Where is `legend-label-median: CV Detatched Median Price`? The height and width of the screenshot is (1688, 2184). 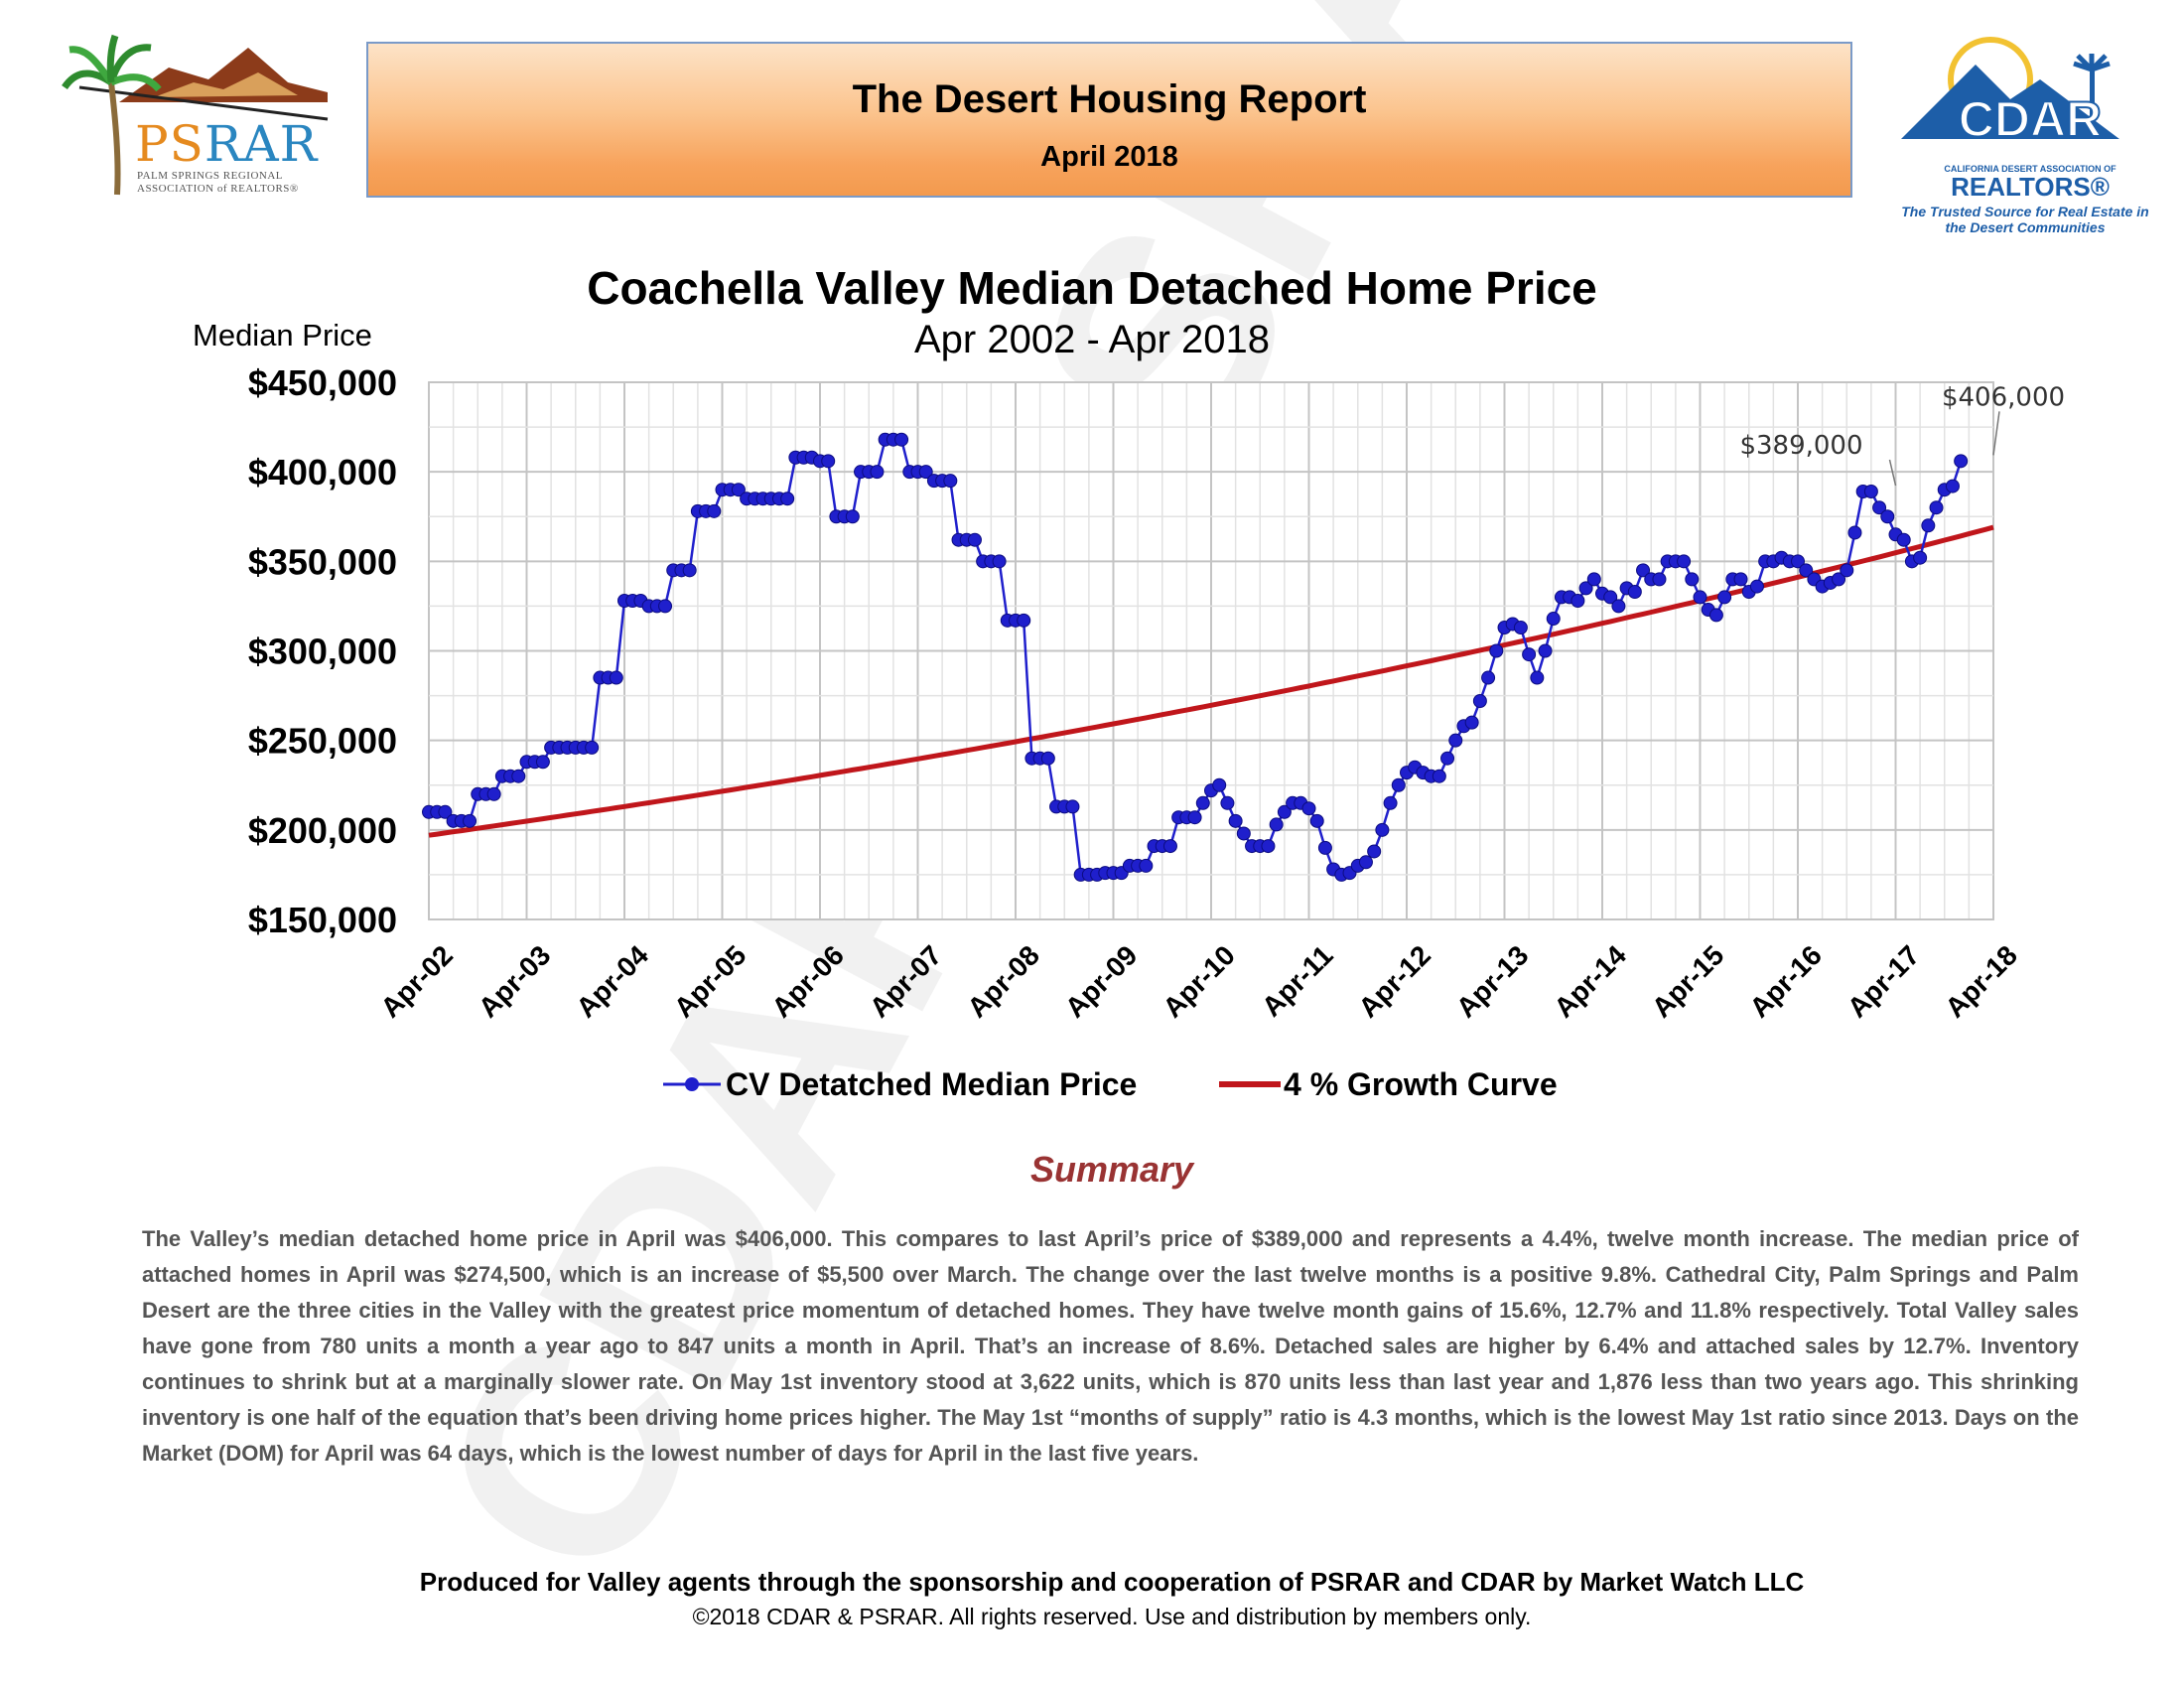
legend-label-median: CV Detatched Median Price is located at coordinates (931, 1084).